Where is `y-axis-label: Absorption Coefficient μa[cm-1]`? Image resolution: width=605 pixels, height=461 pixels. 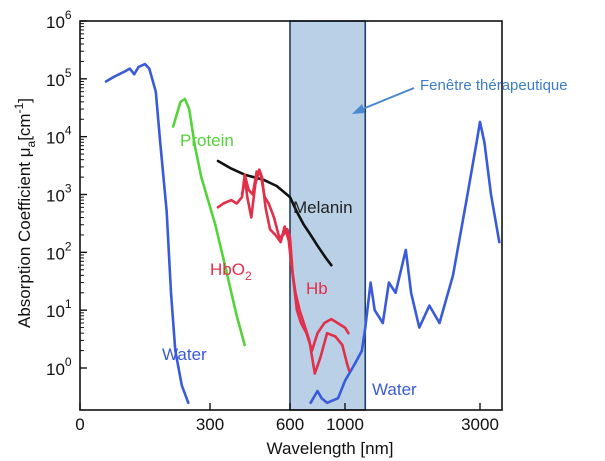 y-axis-label: Absorption Coefficient μa[cm-1] is located at coordinates (25, 213).